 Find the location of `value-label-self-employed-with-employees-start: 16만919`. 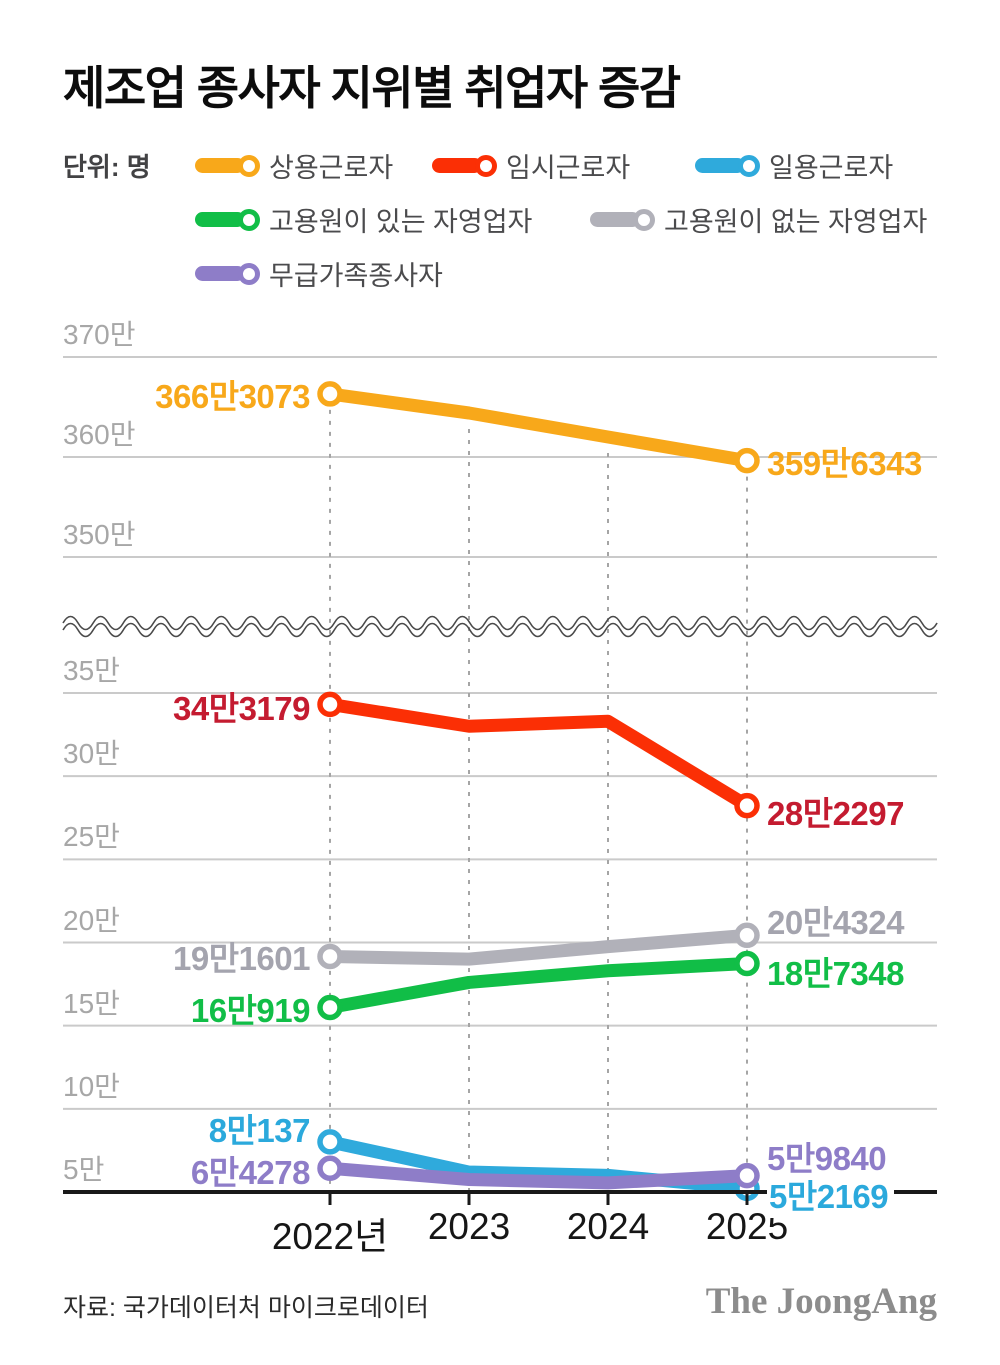

value-label-self-employed-with-employees-start: 16만919 is located at coordinates (250, 1010).